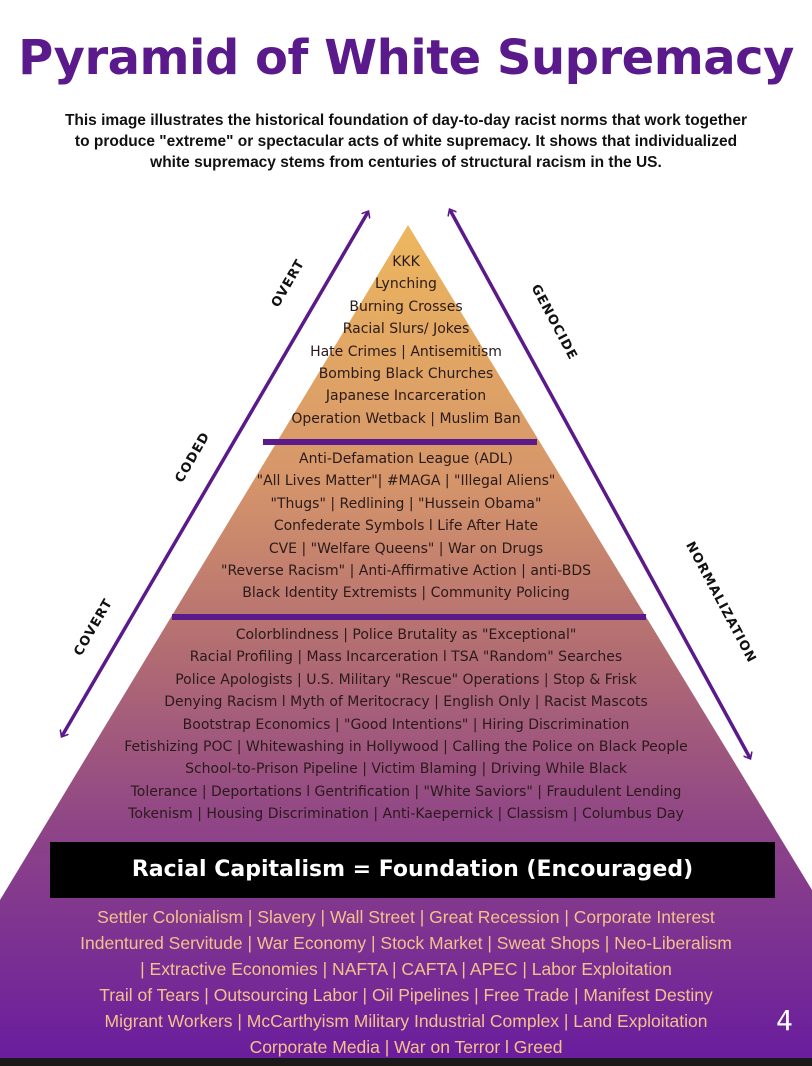 This screenshot has width=812, height=1066. I want to click on foundation-item: Corporate Media | War on Terror l Greed, so click(406, 1047).